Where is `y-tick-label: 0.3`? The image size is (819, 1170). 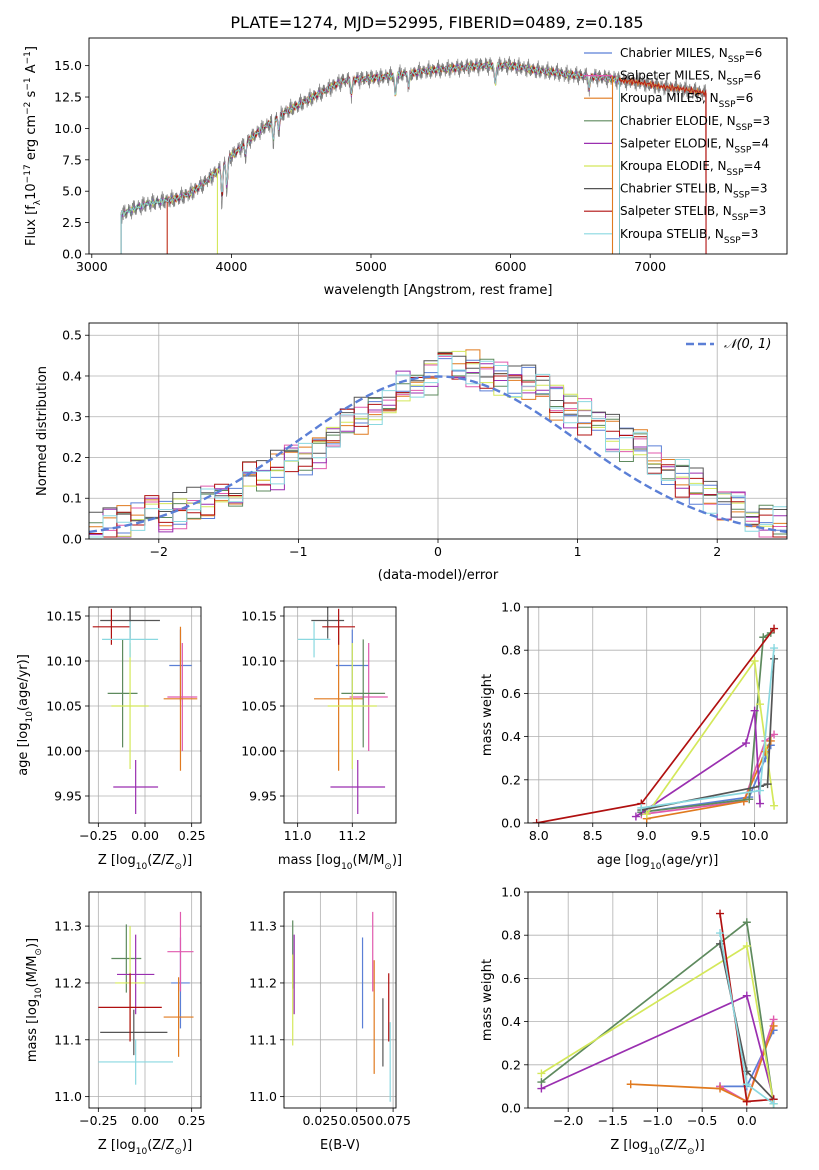 y-tick-label: 0.3 is located at coordinates (72, 416).